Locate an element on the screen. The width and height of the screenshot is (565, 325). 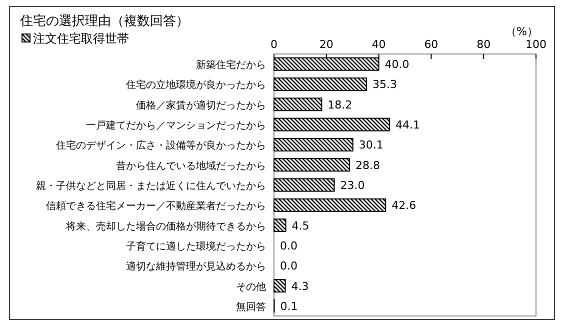
x-tick-label: 100 is located at coordinates (536, 44).